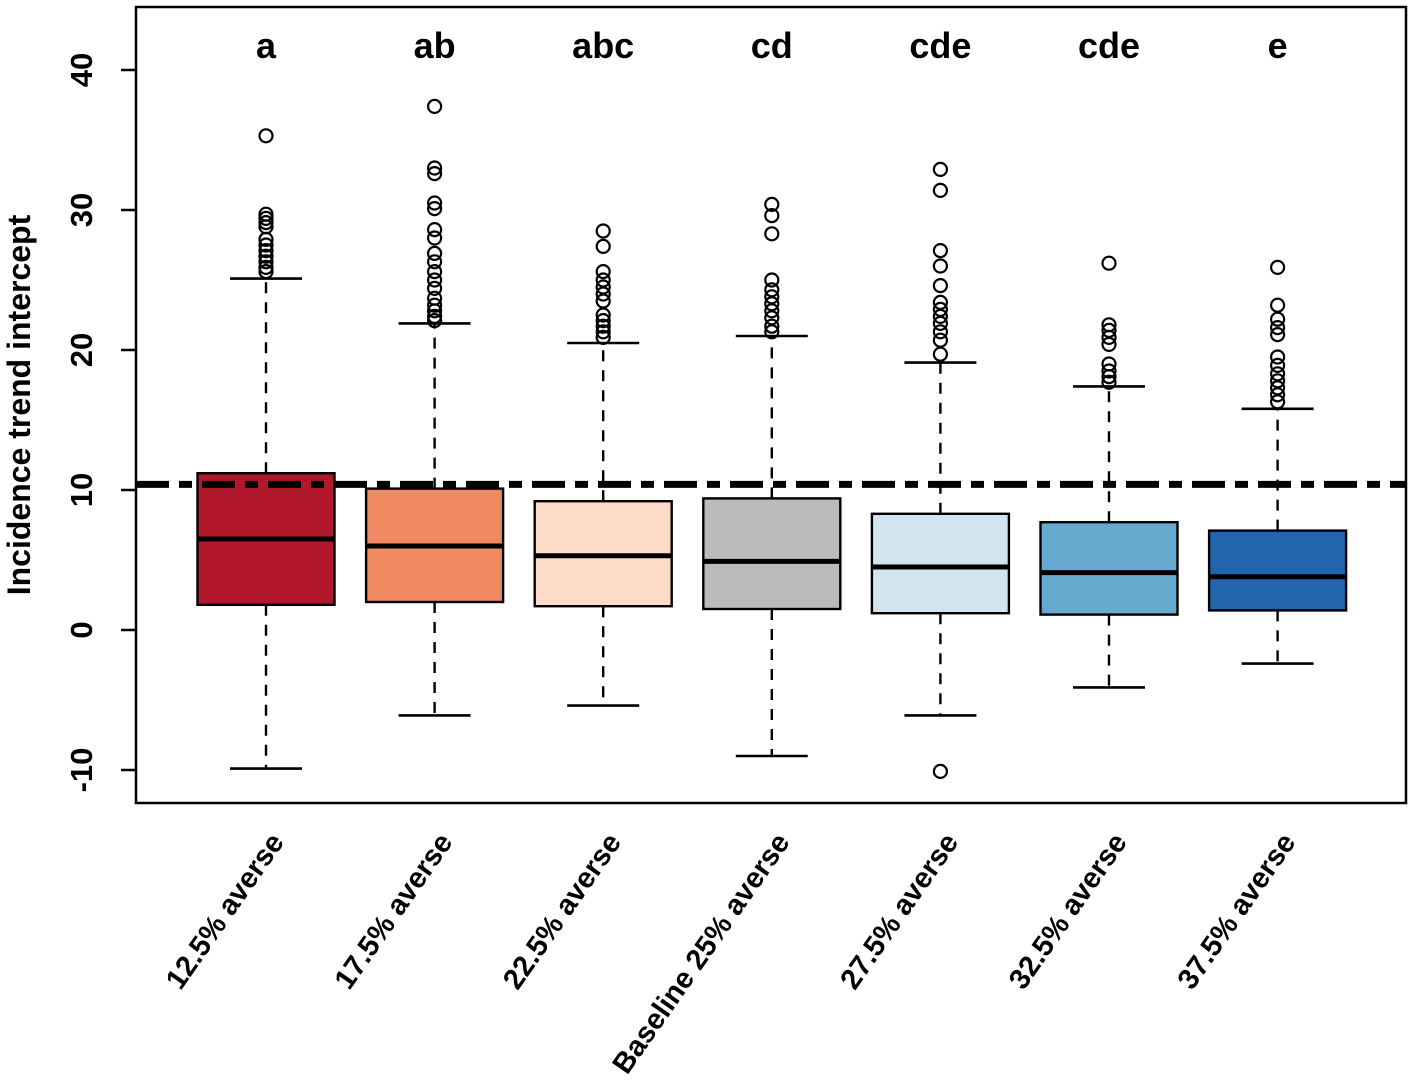 Image resolution: width=1418 pixels, height=1080 pixels. I want to click on y-tick-label: -10, so click(81, 770).